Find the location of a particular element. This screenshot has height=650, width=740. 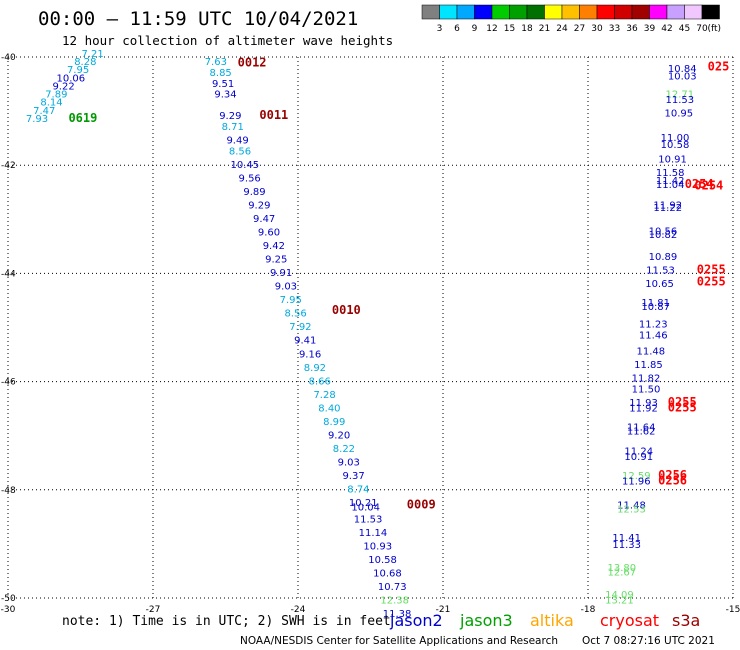

colorbar-label: 18 is located at coordinates (527, 29).